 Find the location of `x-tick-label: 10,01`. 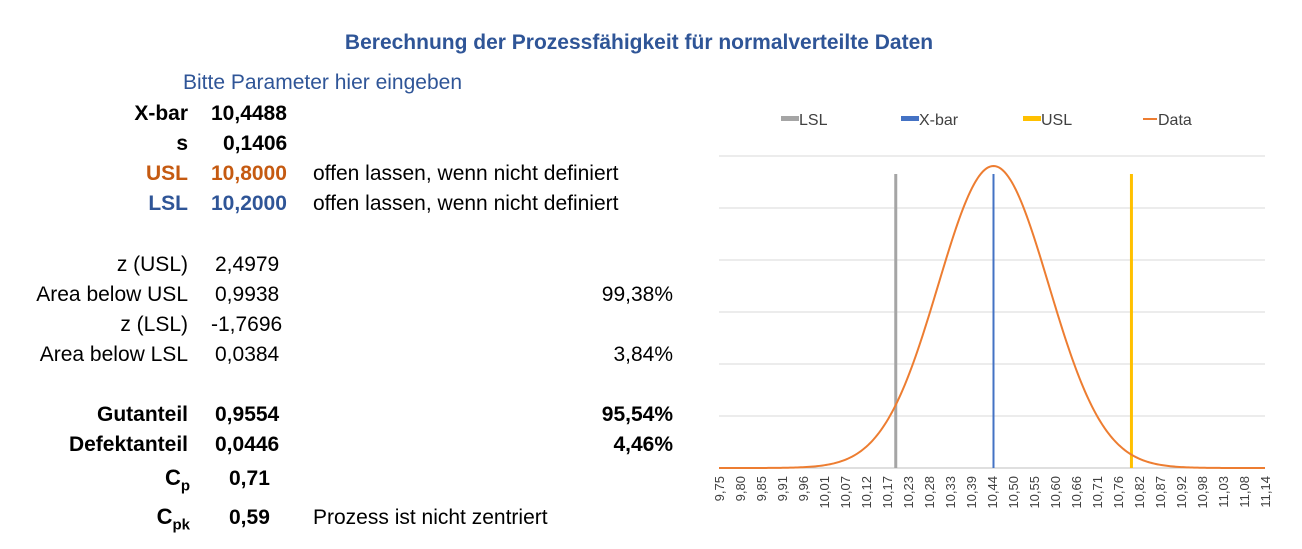

x-tick-label: 10,01 is located at coordinates (824, 492).